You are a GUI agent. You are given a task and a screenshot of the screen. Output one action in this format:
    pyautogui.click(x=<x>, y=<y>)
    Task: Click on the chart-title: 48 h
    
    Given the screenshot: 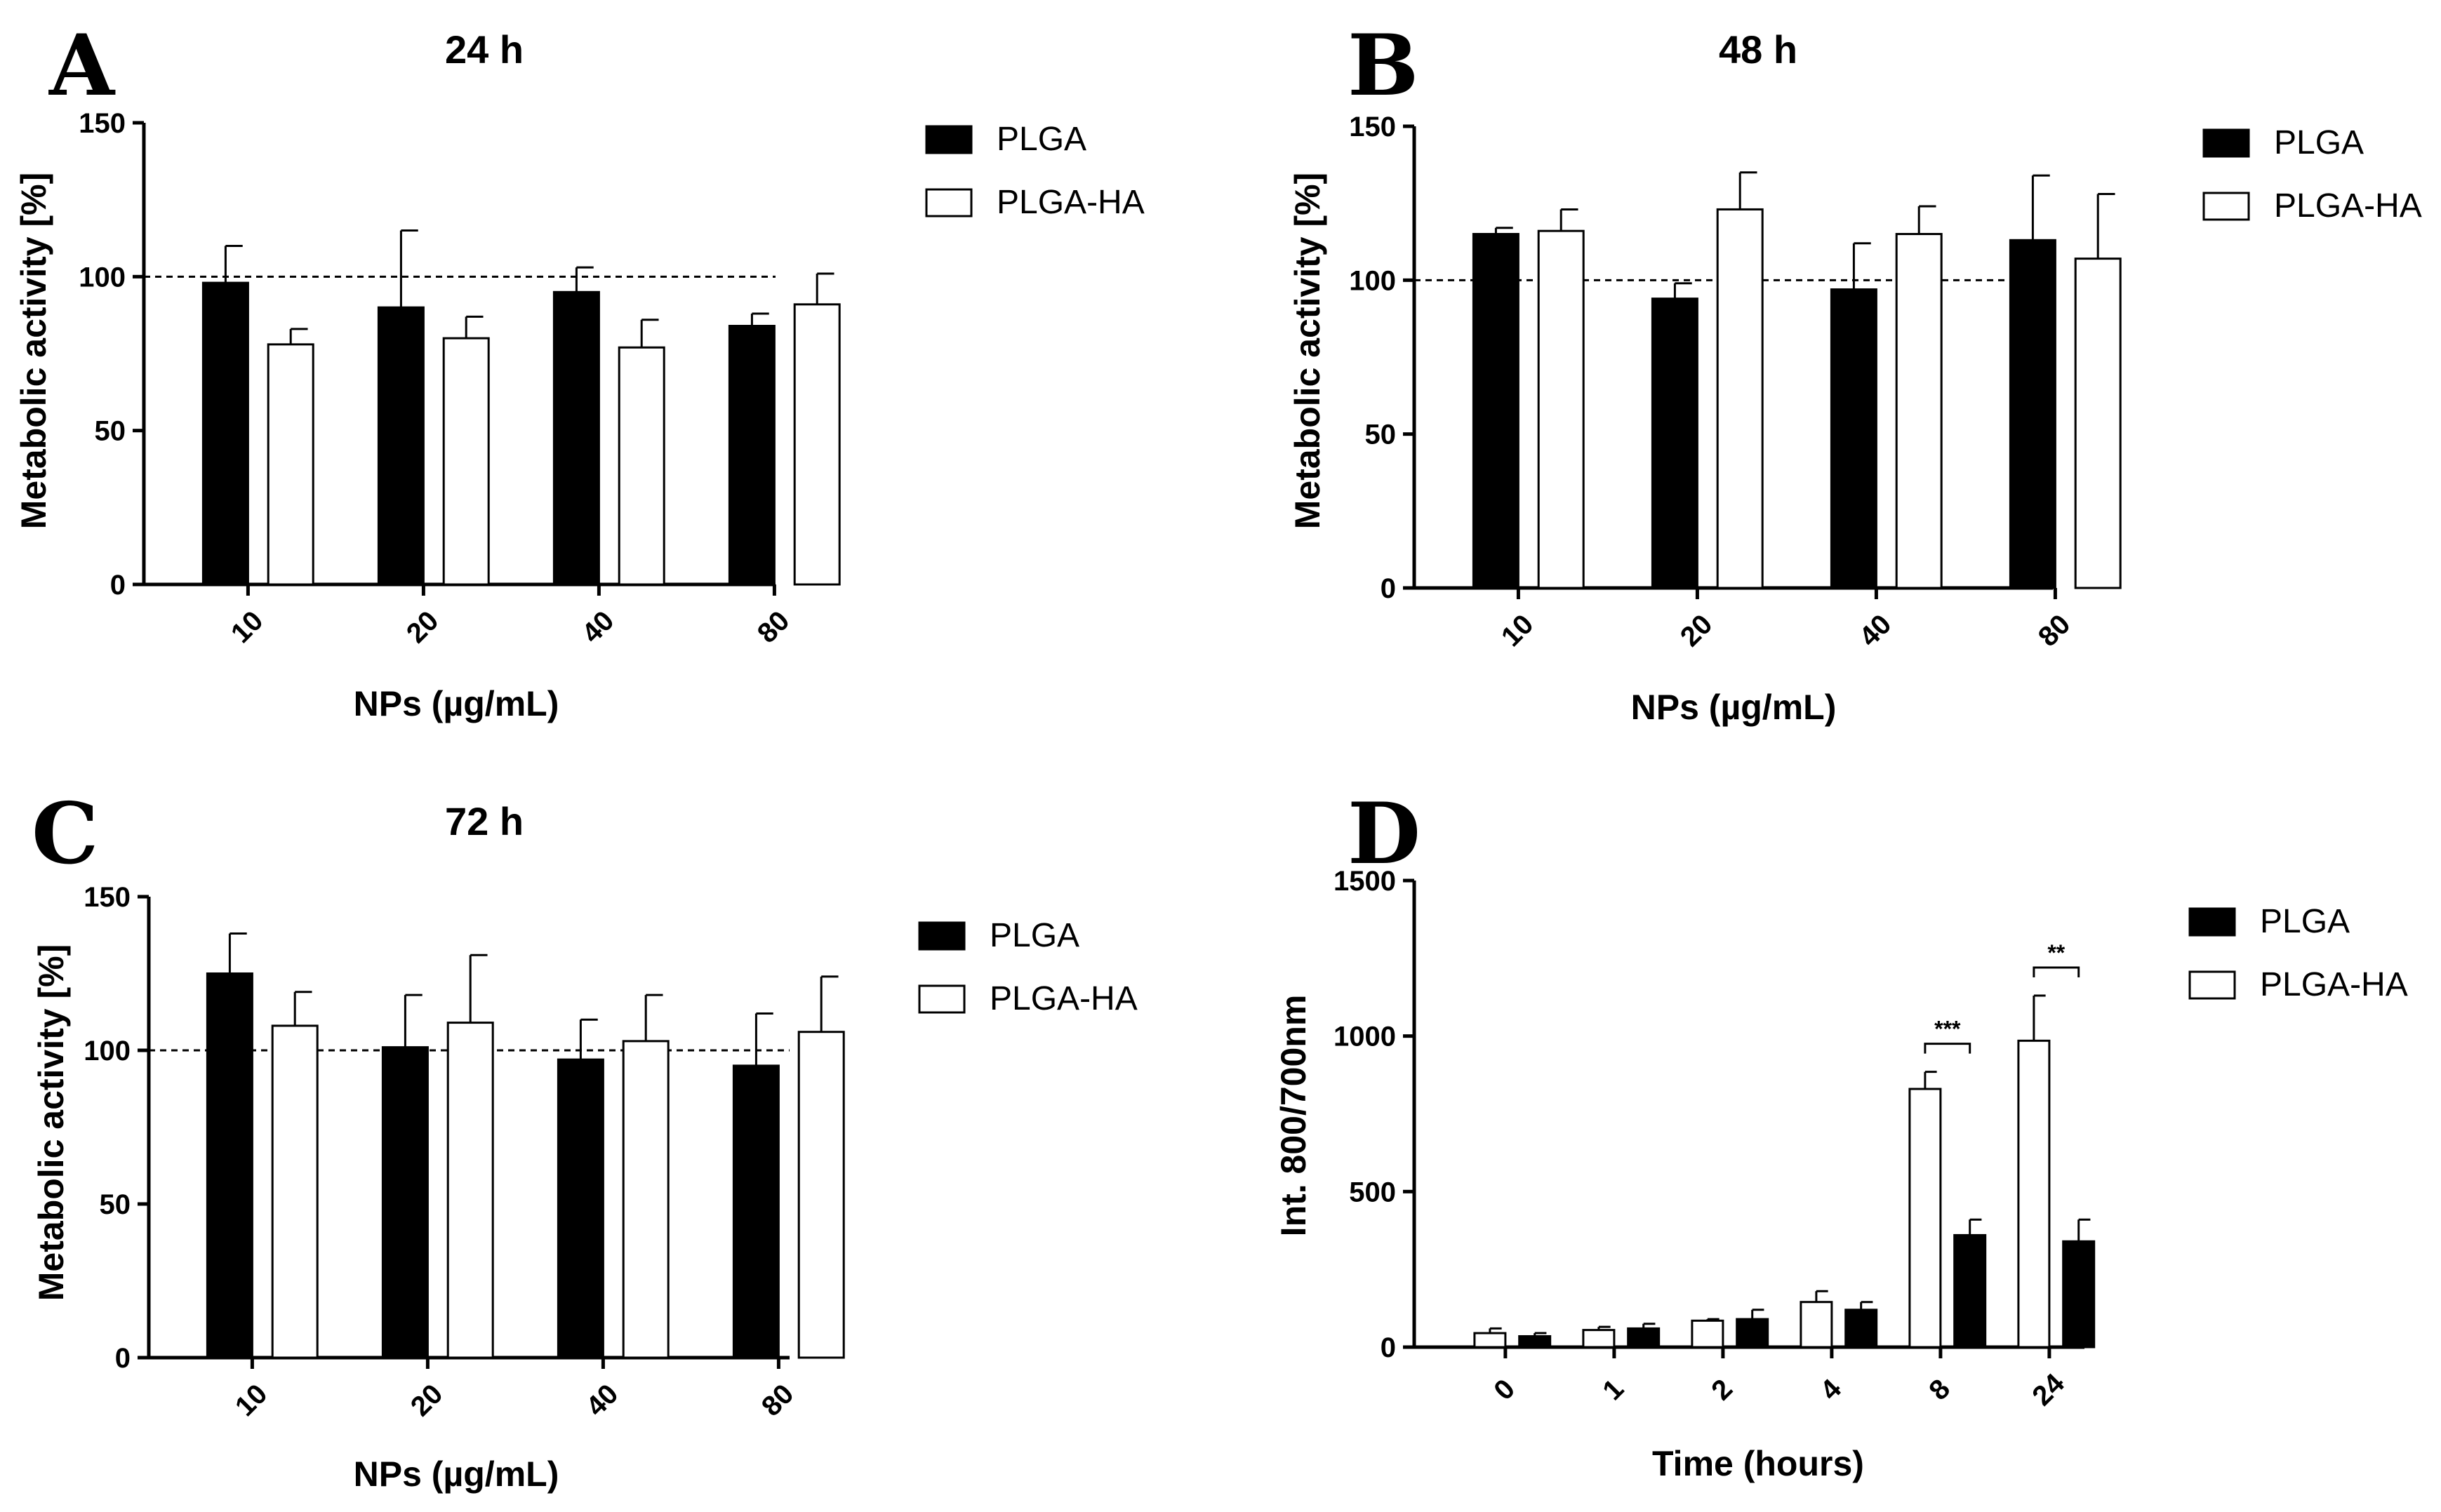 What is the action you would take?
    pyautogui.click(x=1758, y=50)
    